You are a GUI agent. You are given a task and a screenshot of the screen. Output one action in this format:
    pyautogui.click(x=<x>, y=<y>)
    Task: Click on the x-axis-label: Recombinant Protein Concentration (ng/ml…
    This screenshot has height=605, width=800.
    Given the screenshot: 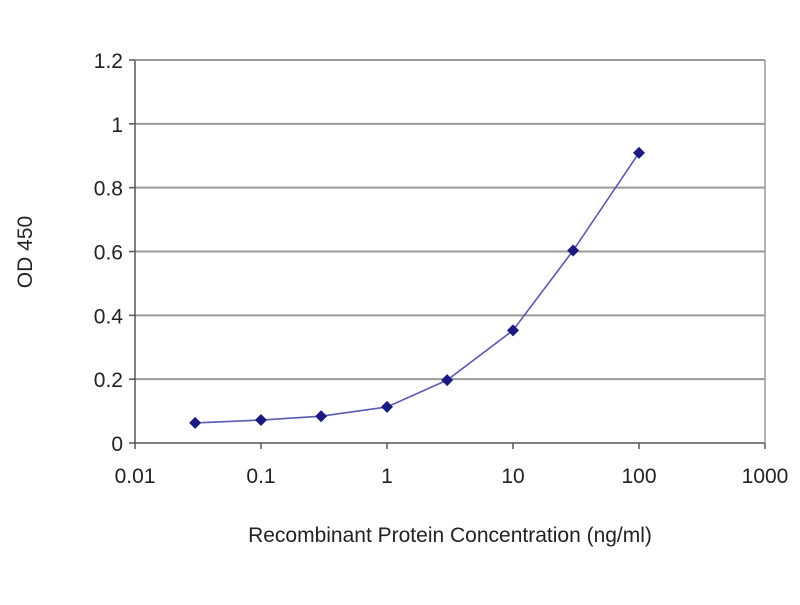 What is the action you would take?
    pyautogui.click(x=450, y=535)
    